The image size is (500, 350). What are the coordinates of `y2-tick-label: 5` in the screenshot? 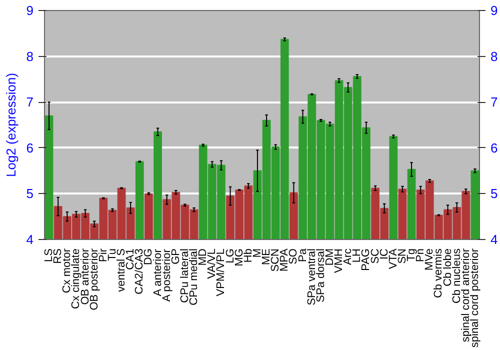 It's located at (494, 194).